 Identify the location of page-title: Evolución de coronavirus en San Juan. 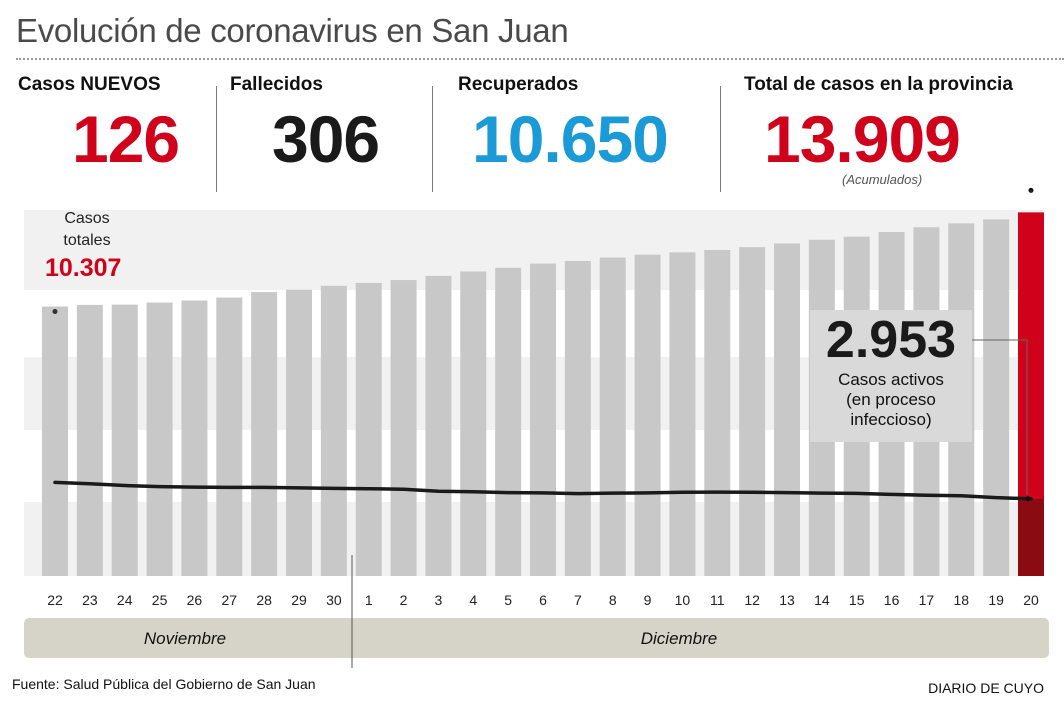
(292, 30).